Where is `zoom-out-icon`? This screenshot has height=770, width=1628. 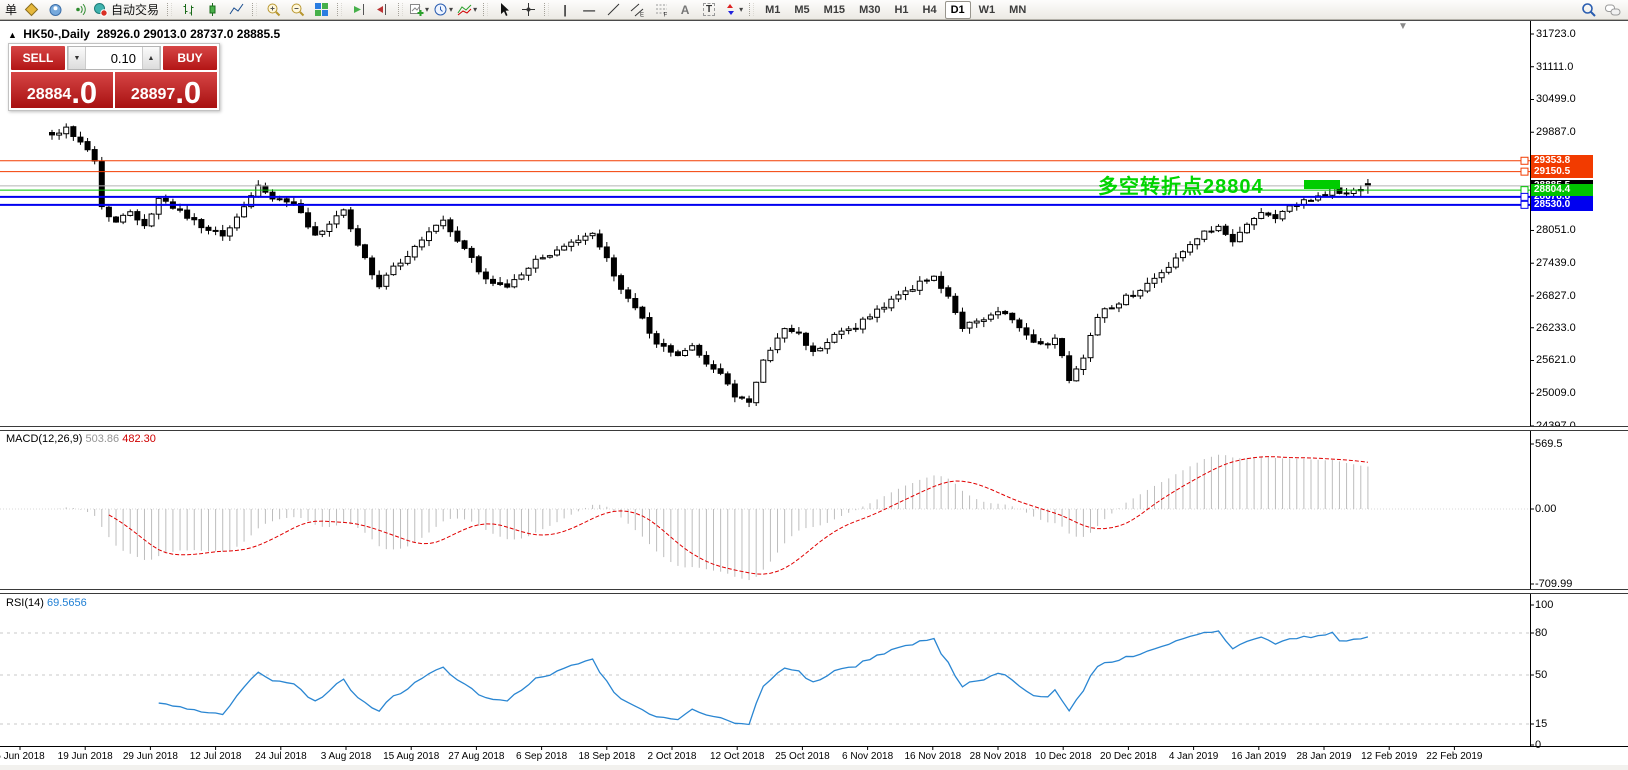 zoom-out-icon is located at coordinates (297, 10).